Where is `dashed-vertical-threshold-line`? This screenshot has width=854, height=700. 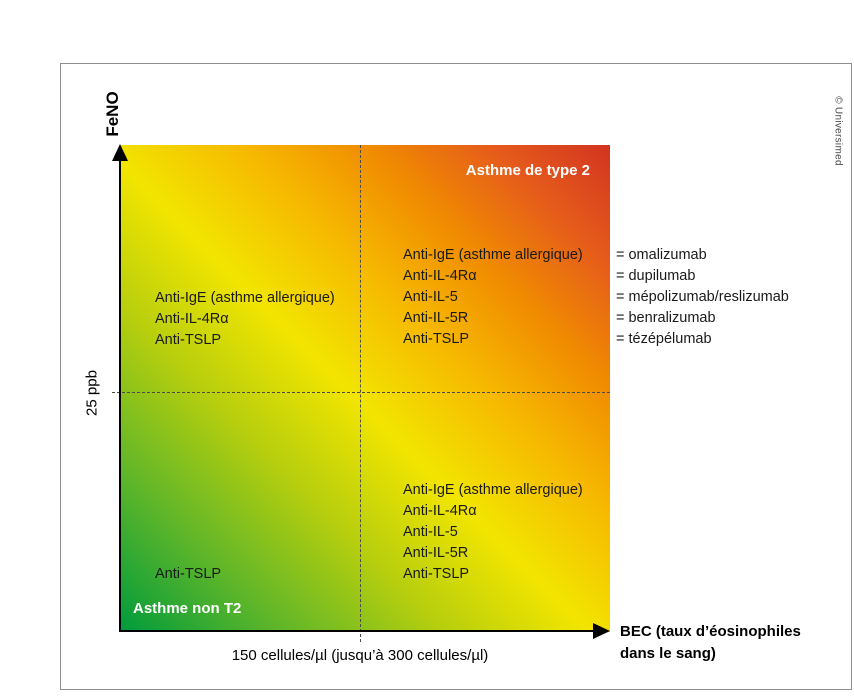
dashed-vertical-threshold-line is located at coordinates (360, 393).